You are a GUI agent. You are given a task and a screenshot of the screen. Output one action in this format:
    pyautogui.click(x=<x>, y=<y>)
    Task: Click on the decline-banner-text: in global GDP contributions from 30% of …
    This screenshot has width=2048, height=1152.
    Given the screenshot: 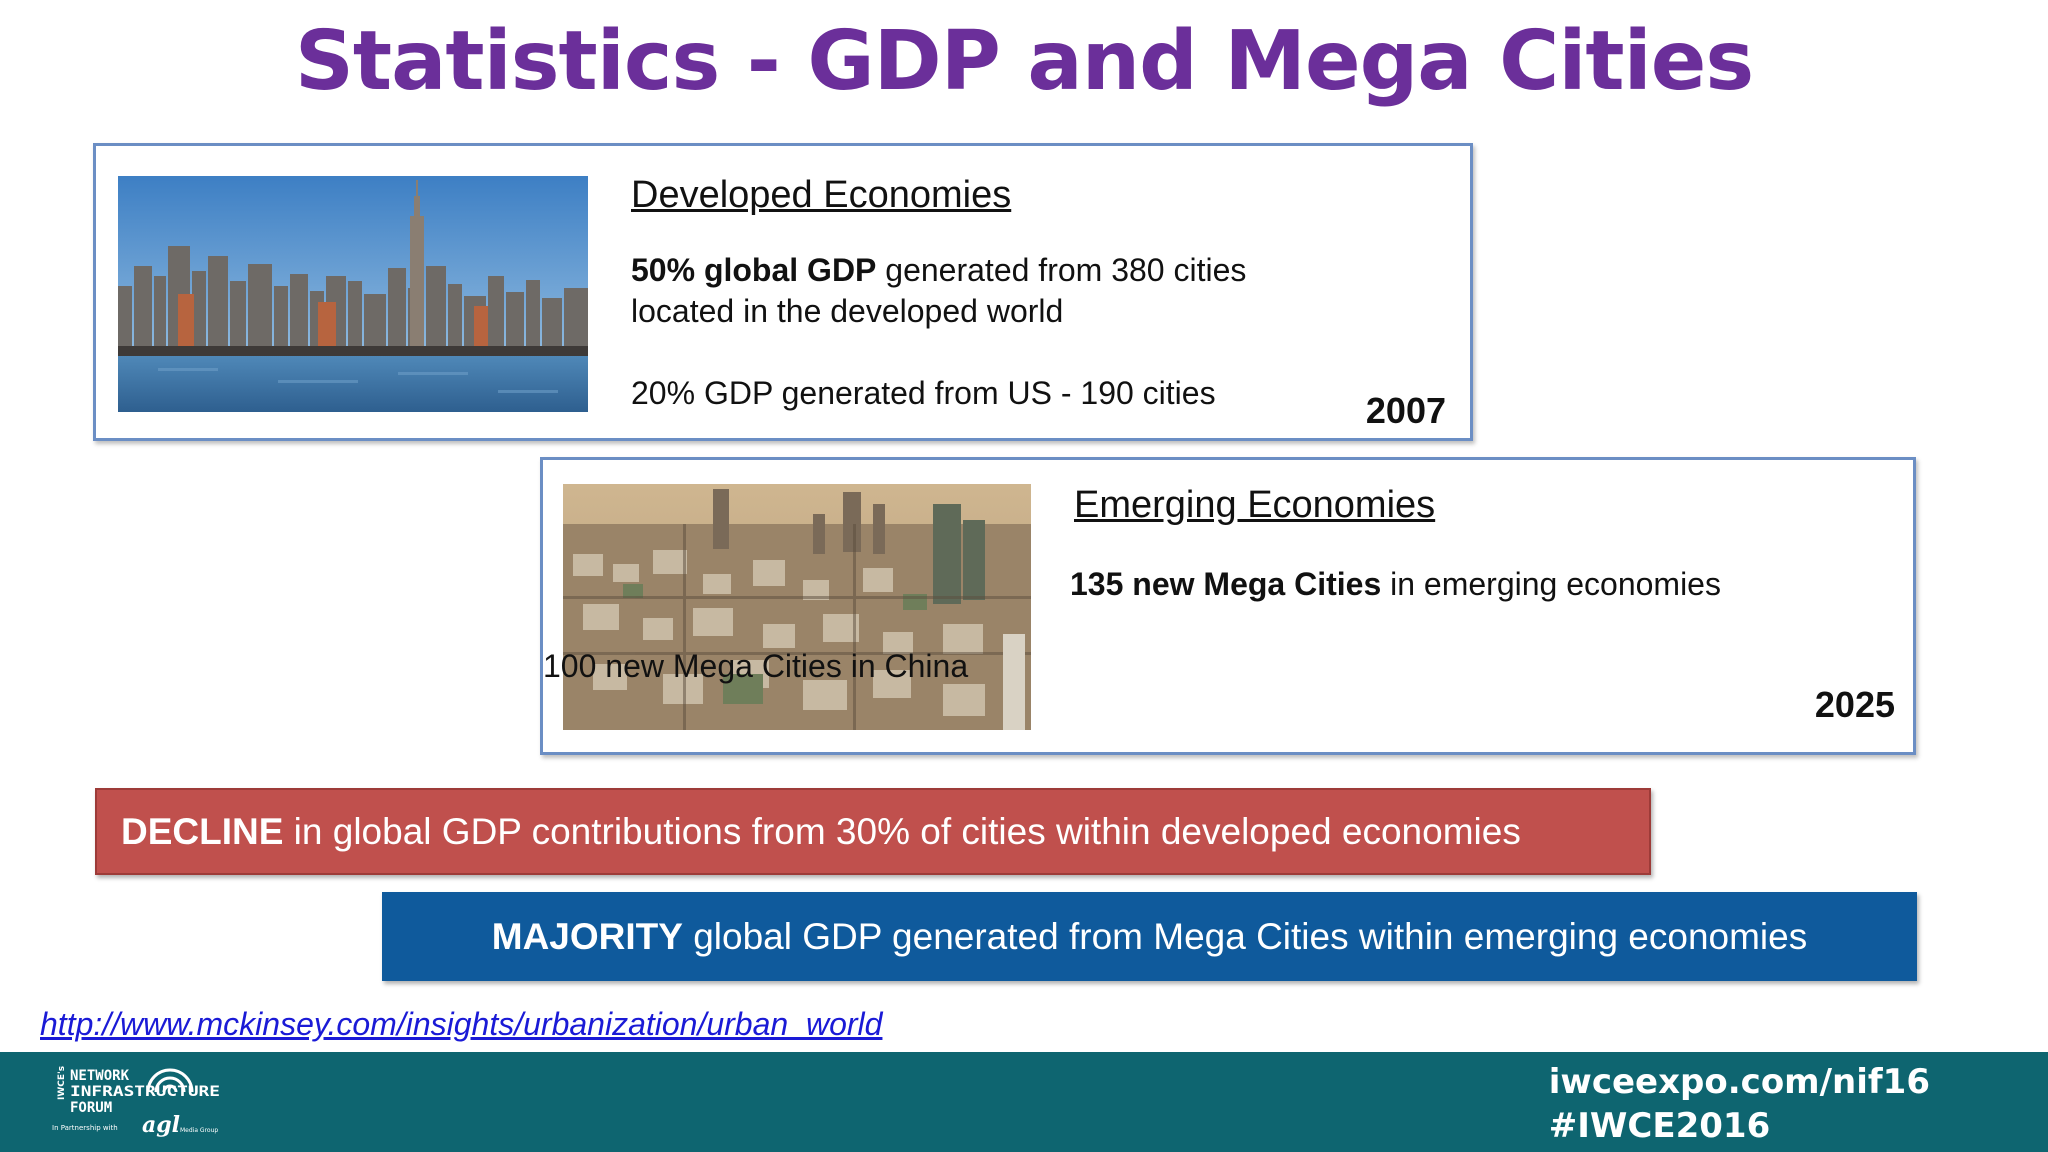 What is the action you would take?
    pyautogui.click(x=902, y=831)
    